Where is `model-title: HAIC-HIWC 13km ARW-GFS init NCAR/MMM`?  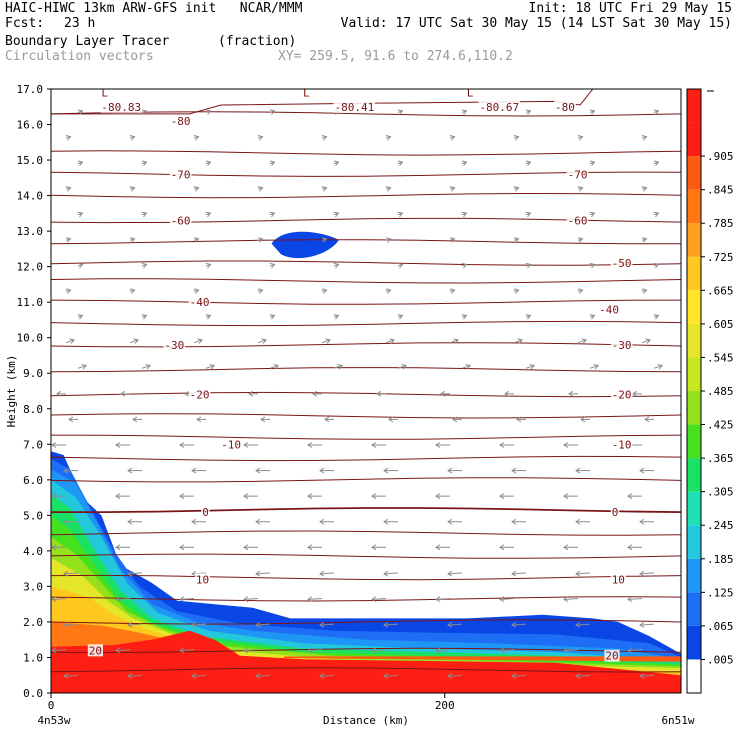
model-title: HAIC-HIWC 13km ARW-GFS init NCAR/MMM is located at coordinates (154, 8).